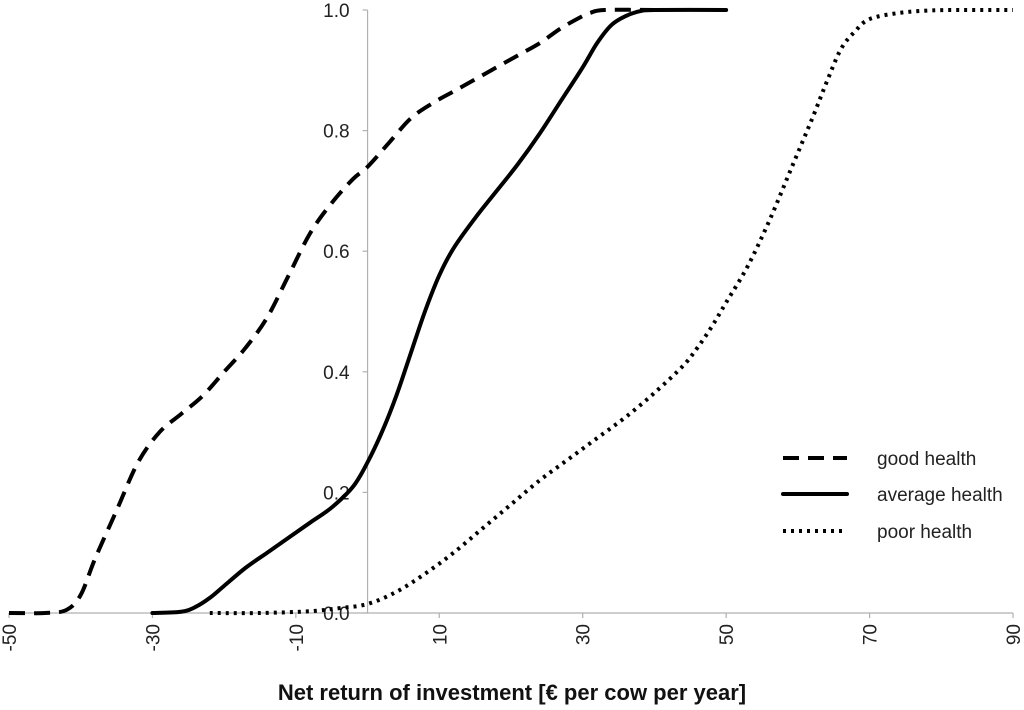  Describe the element at coordinates (336, 11) in the screenshot. I see `y-tick-label: 1.0` at that location.